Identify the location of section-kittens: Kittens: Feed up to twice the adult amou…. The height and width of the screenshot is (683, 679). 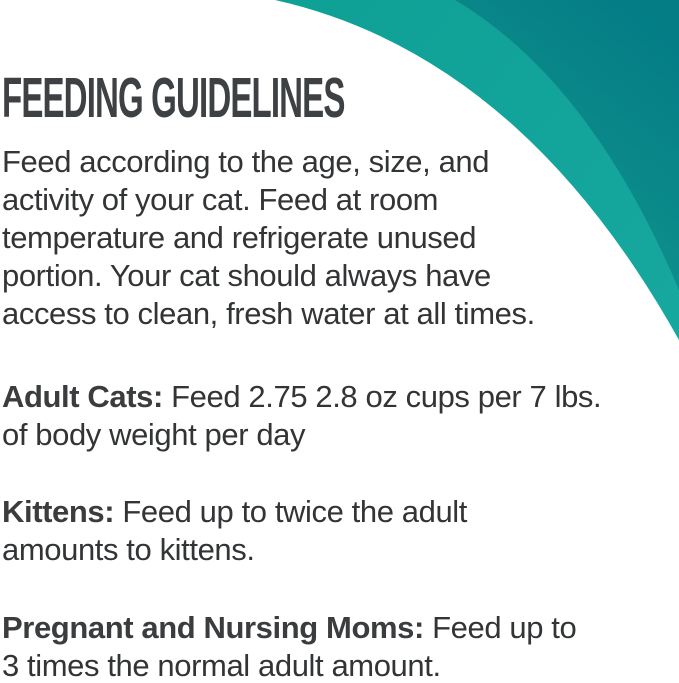
(327, 531).